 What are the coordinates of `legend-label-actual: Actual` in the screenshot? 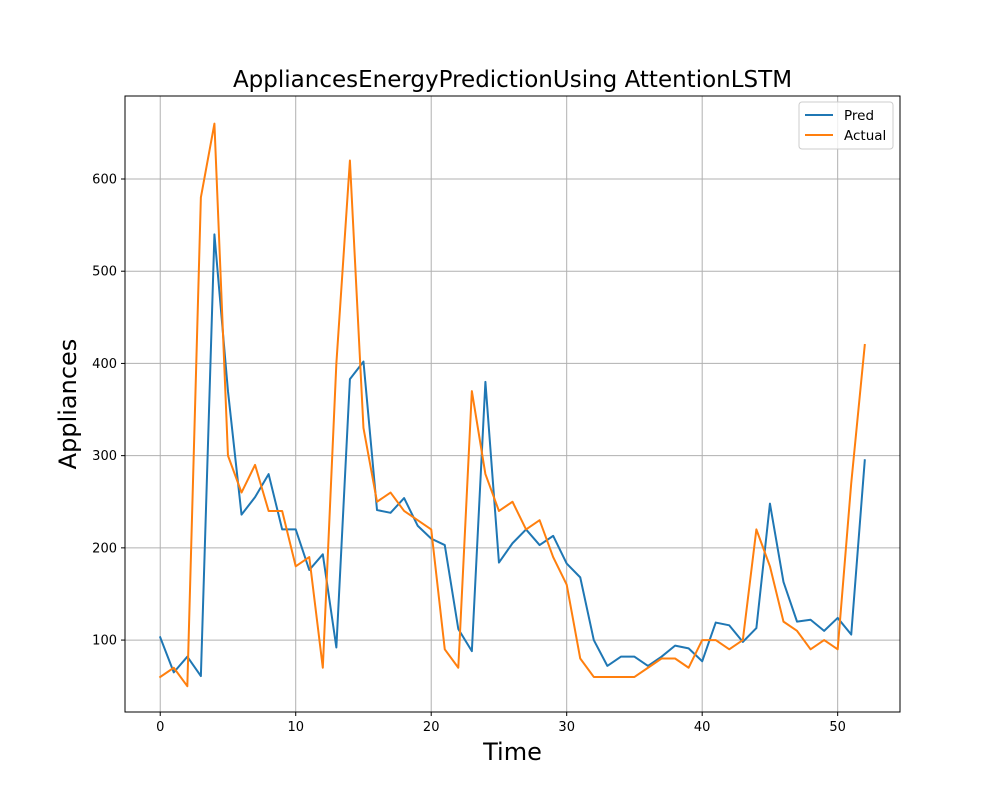 It's located at (865, 136).